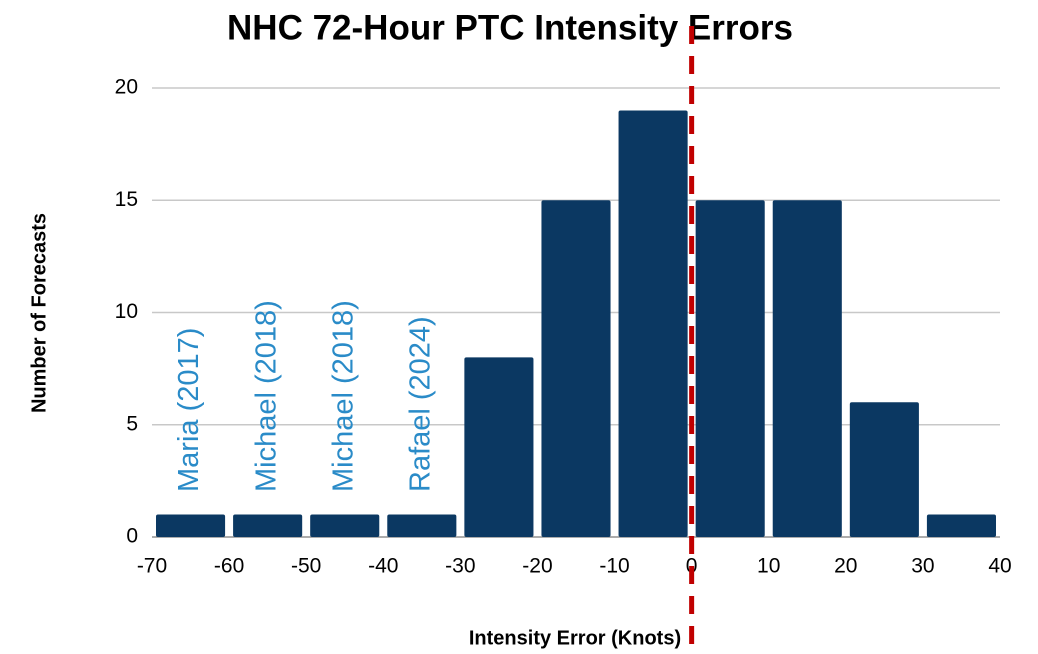 Image resolution: width=1038 pixels, height=654 pixels. I want to click on x-tick-label: 10, so click(768, 566).